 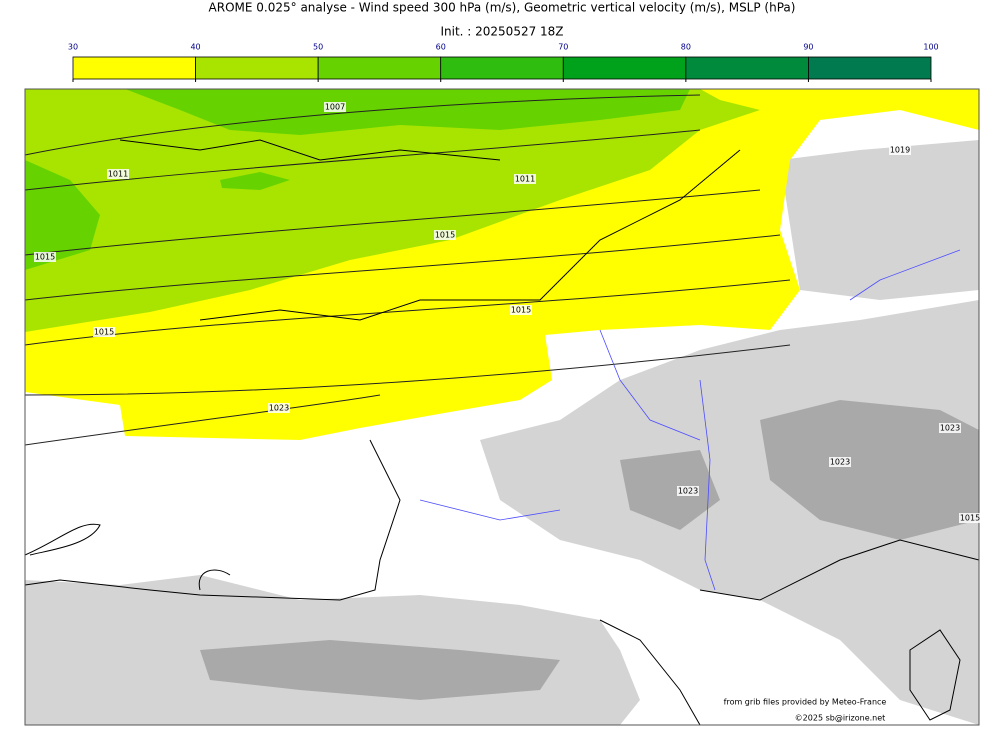 I want to click on isobar-label: 1019, so click(x=900, y=150).